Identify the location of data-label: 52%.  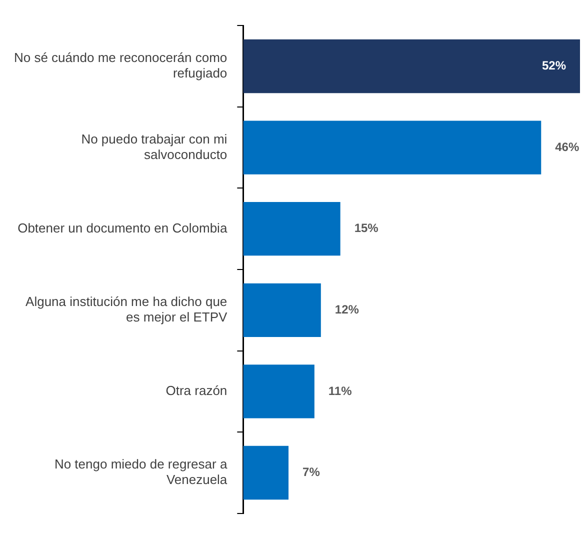
(554, 65).